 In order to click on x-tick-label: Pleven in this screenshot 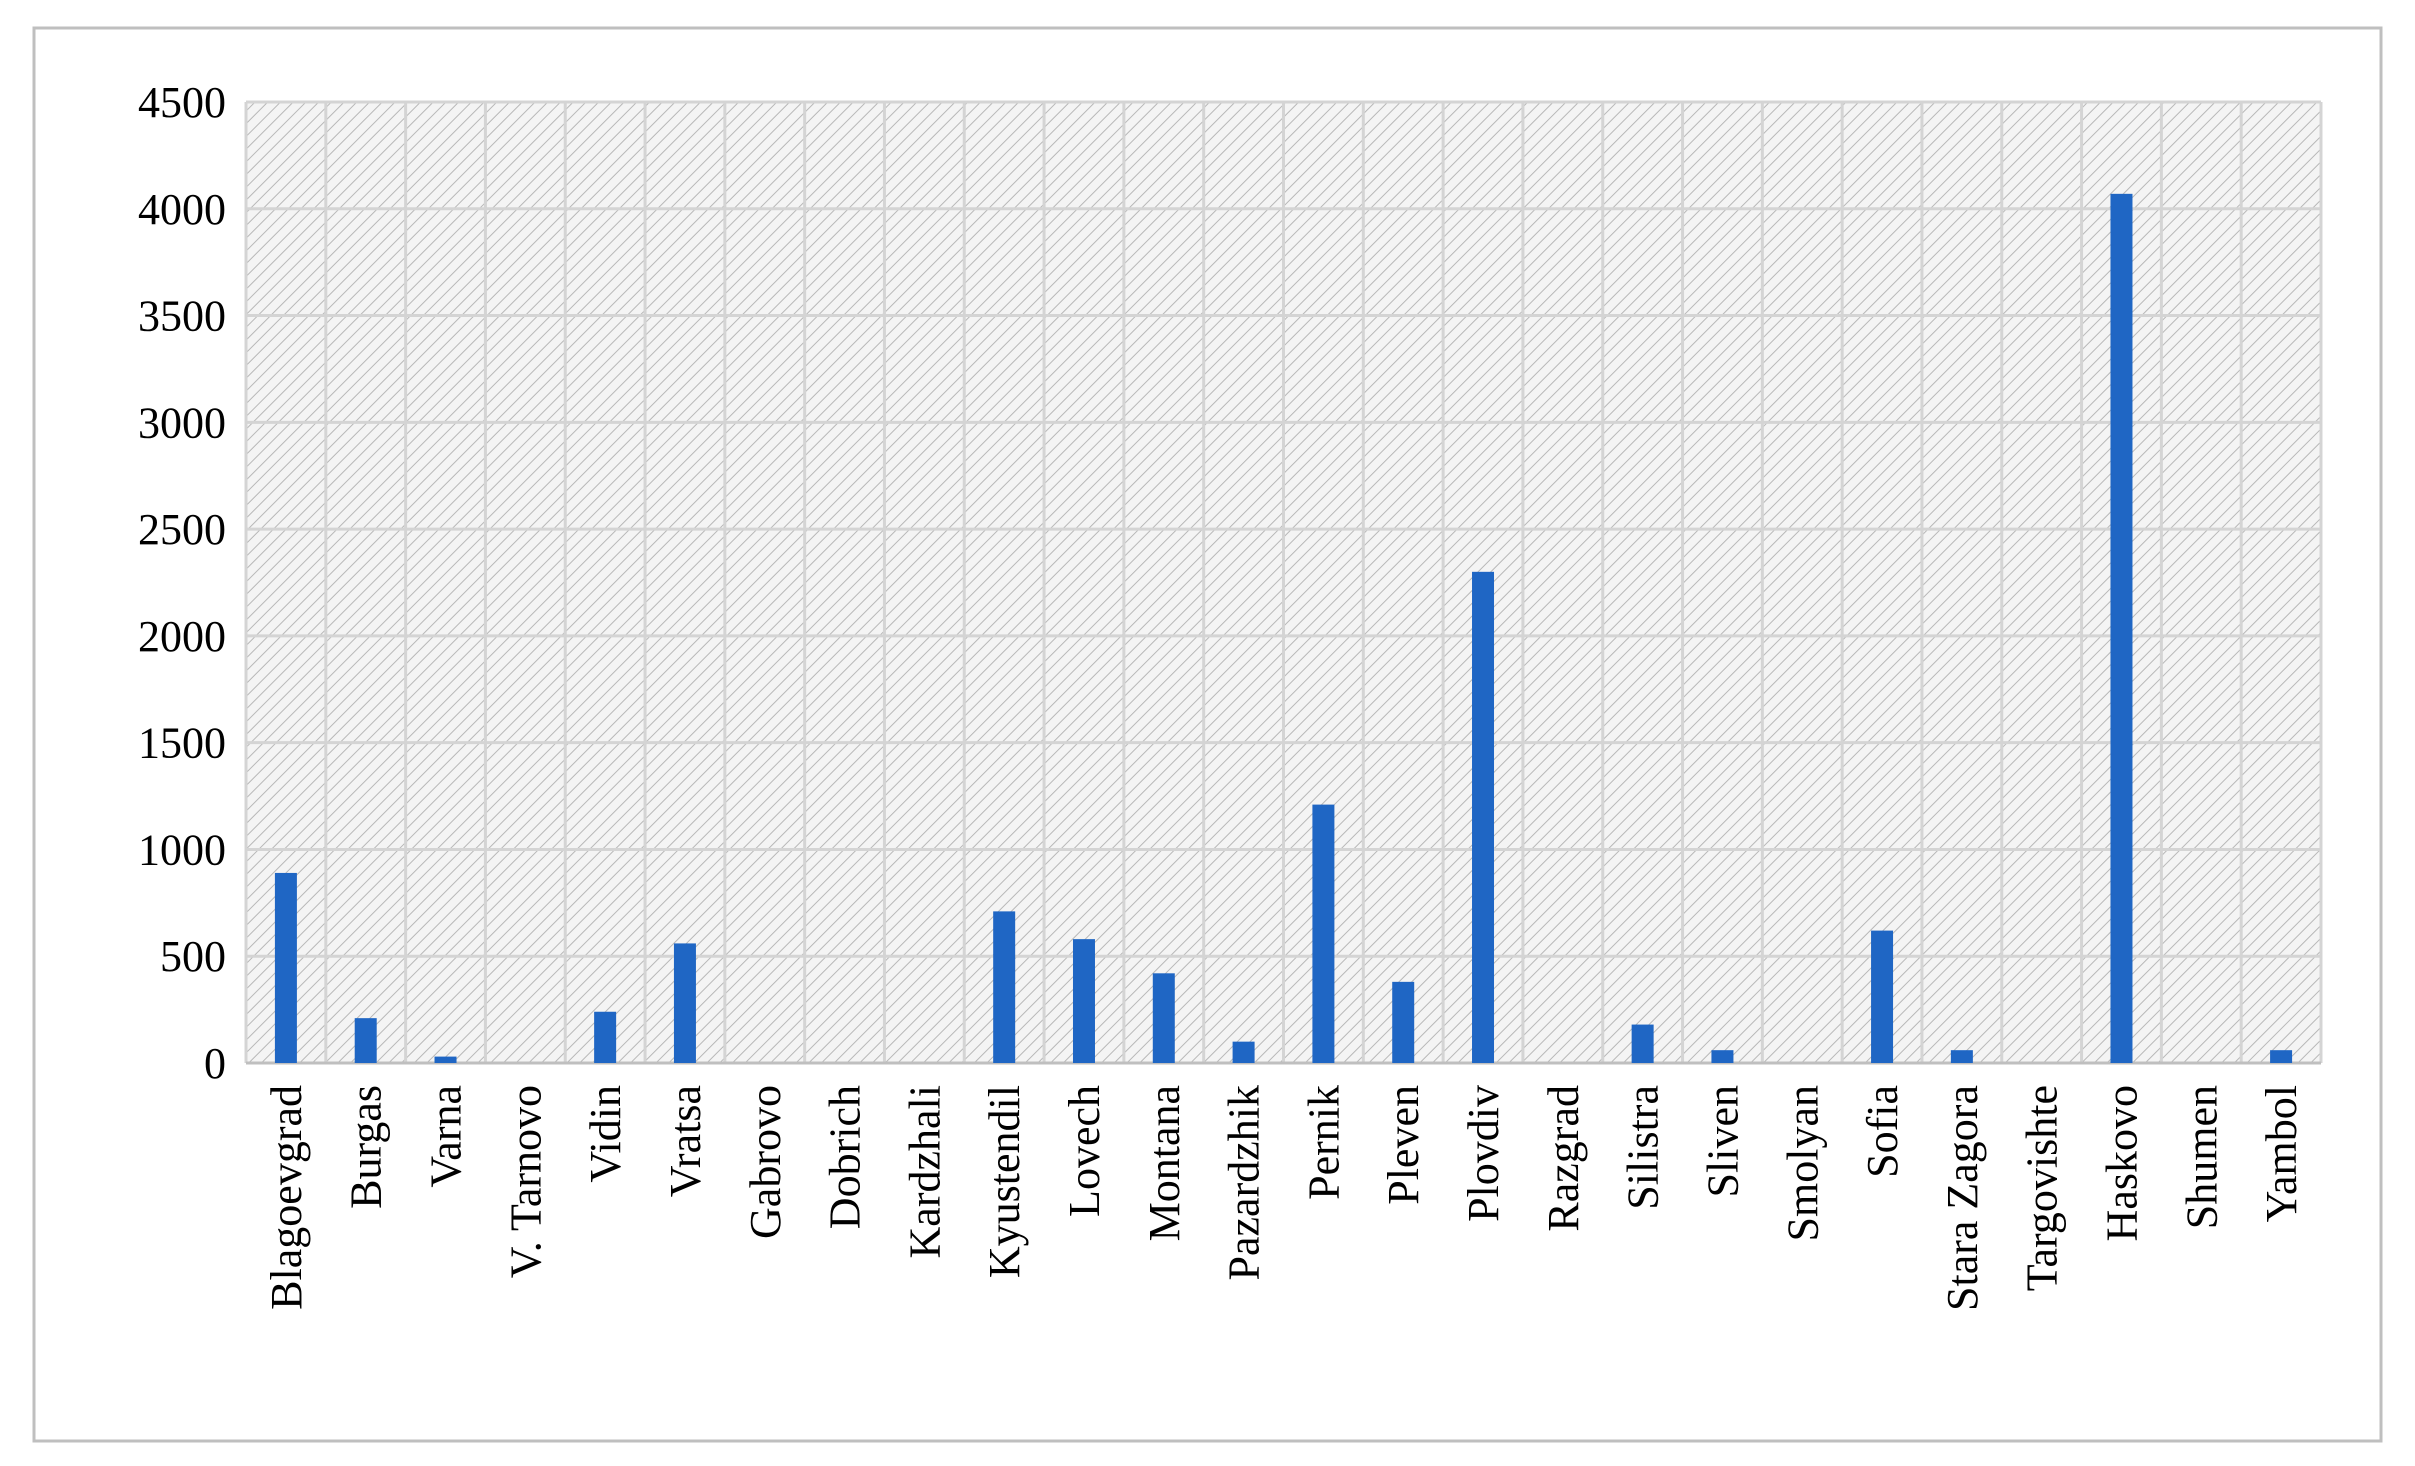, I will do `click(1403, 1145)`.